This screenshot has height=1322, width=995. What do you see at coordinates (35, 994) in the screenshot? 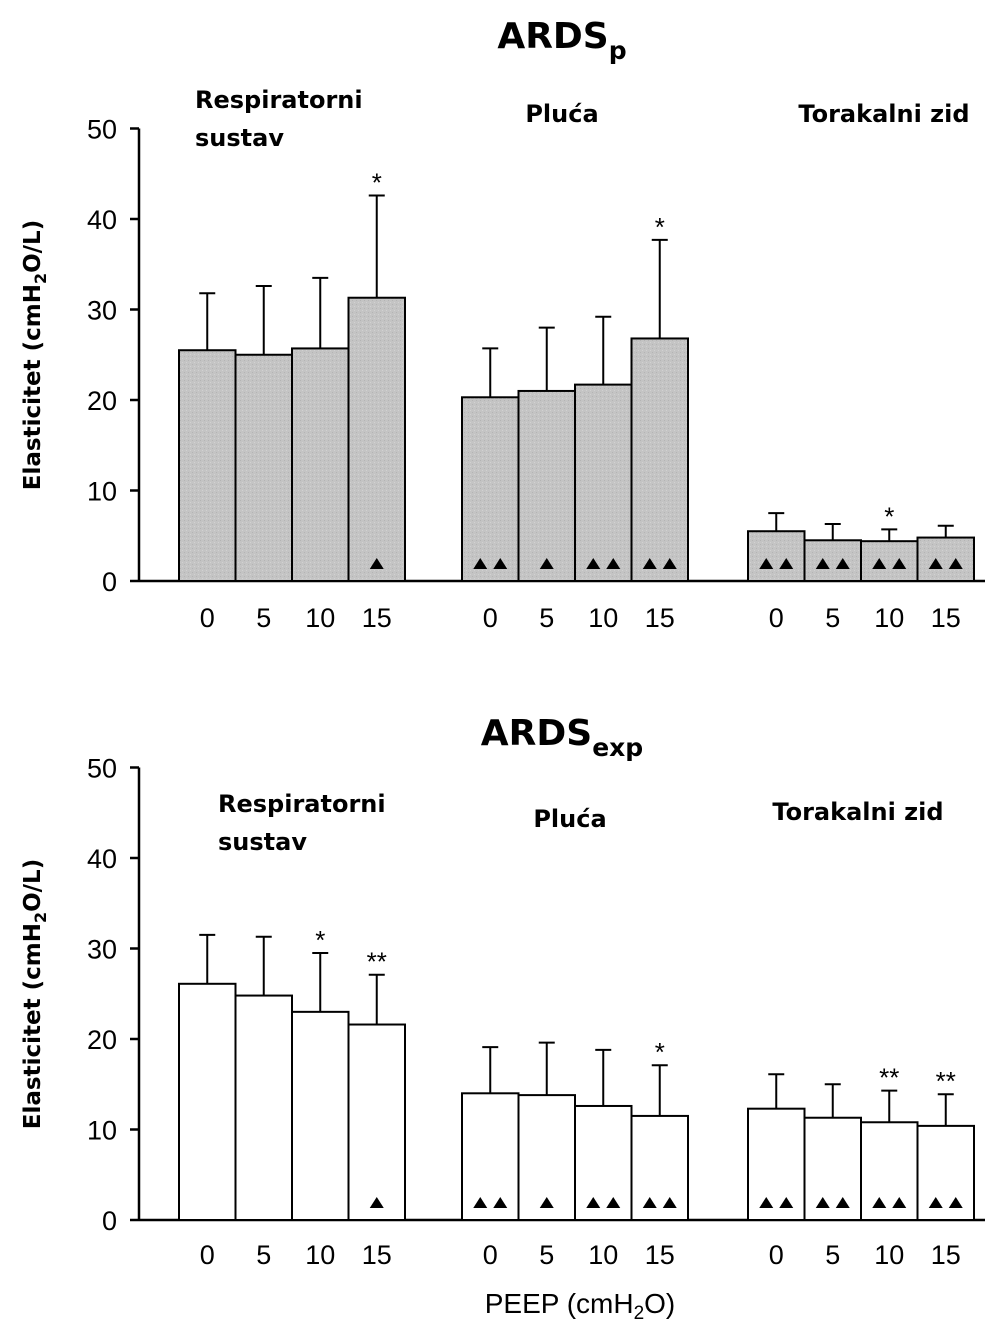
I see `y-axis-label: Elasticitet (cmH2O/L)` at bounding box center [35, 994].